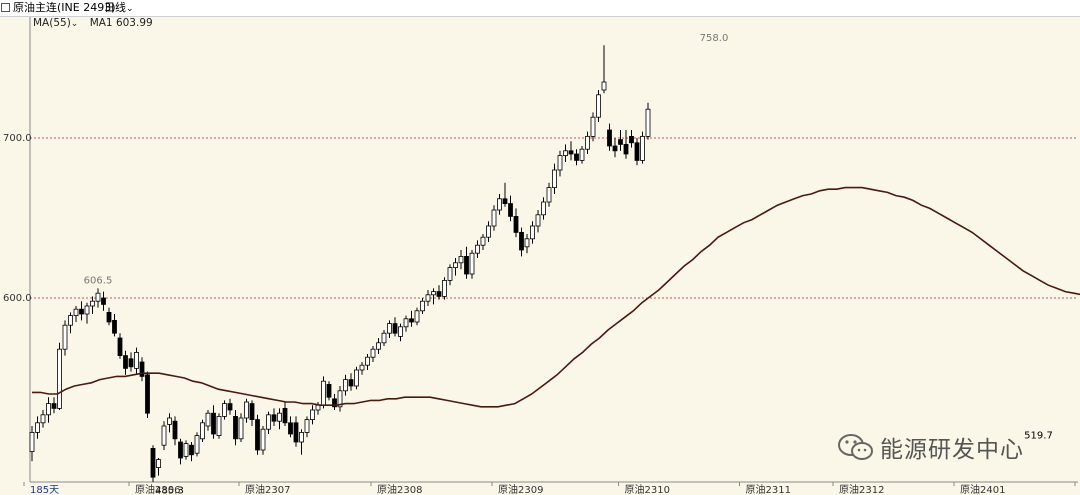 The height and width of the screenshot is (495, 1080). What do you see at coordinates (64, 7) in the screenshot?
I see `instrument-title: 原油主连(INE 2493)` at bounding box center [64, 7].